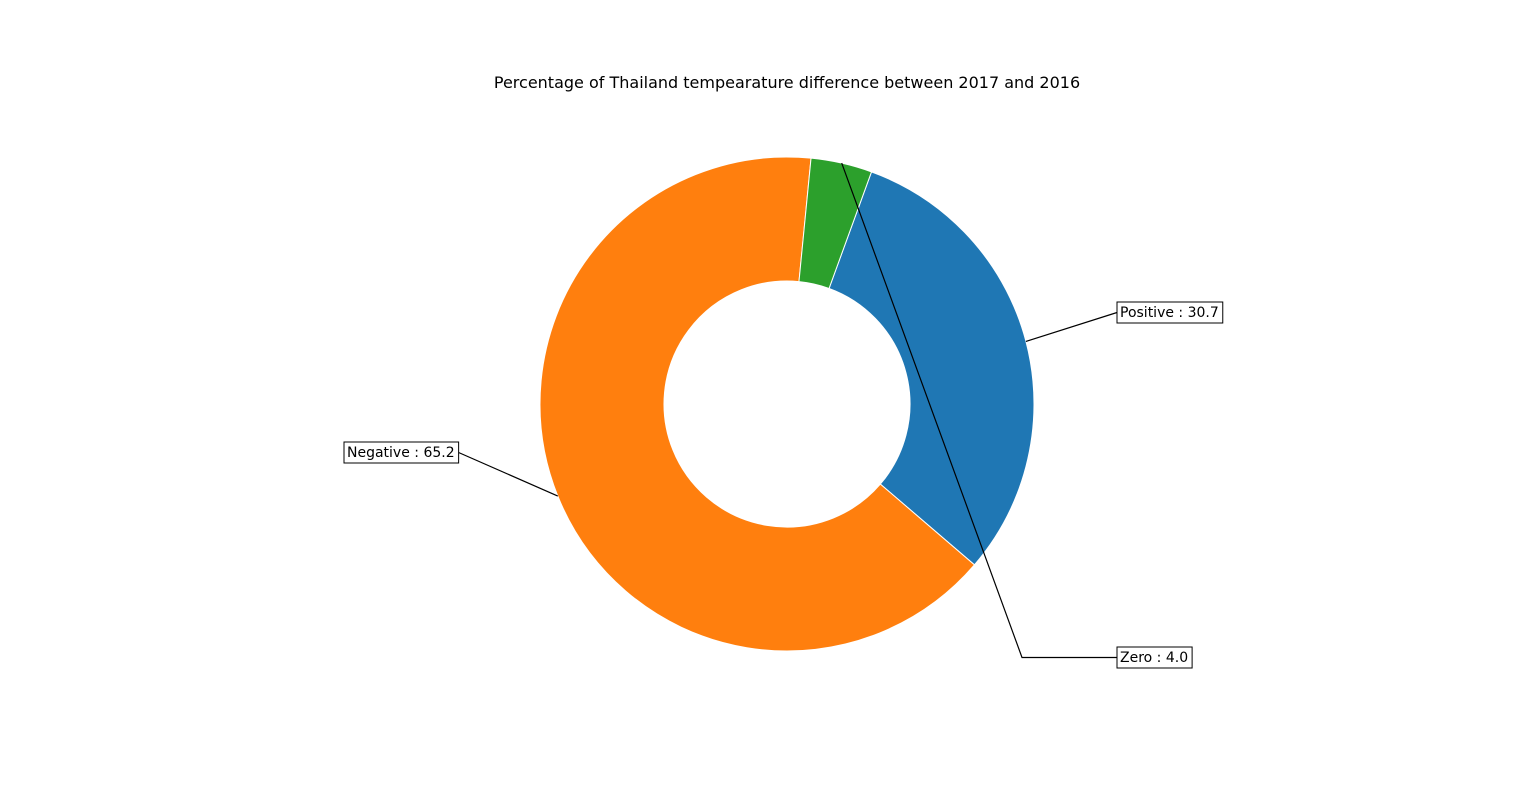 The width and height of the screenshot is (1536, 801). I want to click on leader-line-positive, so click(1071, 326).